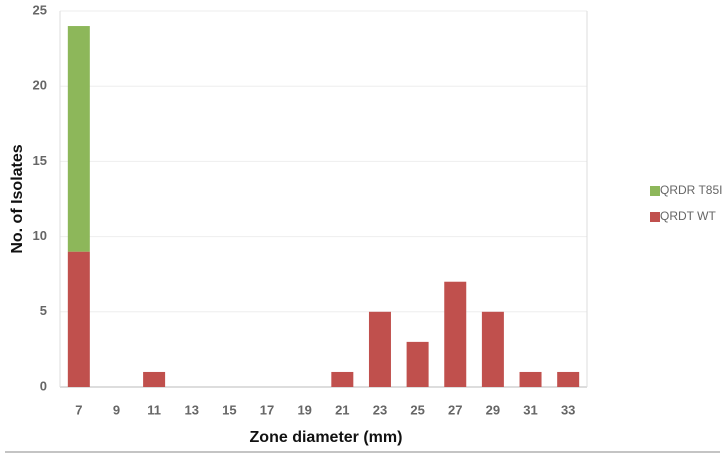 The width and height of the screenshot is (725, 454). I want to click on x-tick-label: 29, so click(493, 409).